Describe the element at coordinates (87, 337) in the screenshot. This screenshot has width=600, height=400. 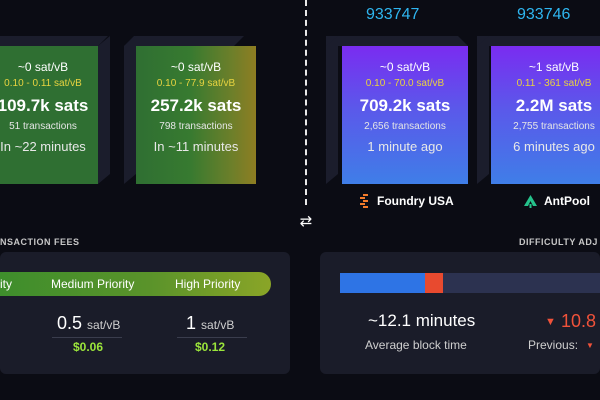
I see `medium-fee-underline` at that location.